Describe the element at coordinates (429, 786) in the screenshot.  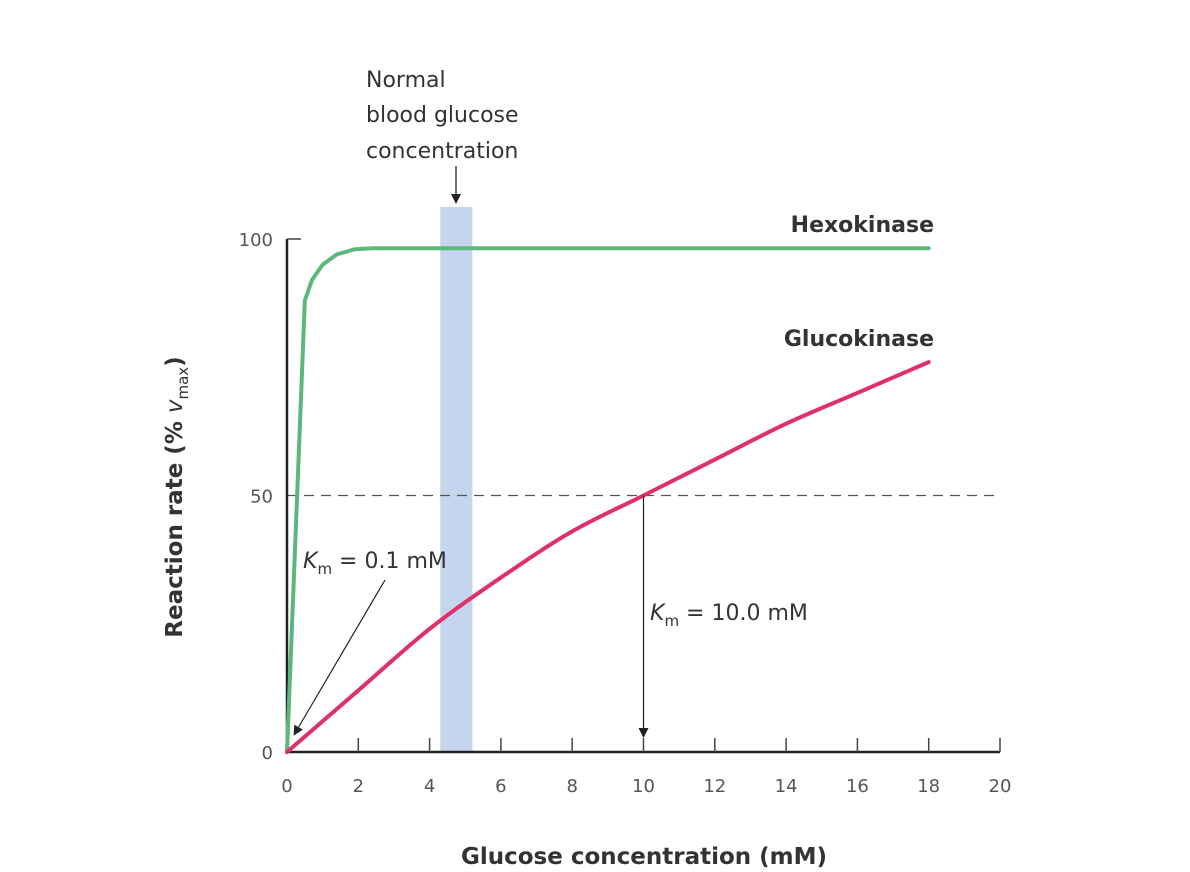
I see `x-tick-label: 4` at that location.